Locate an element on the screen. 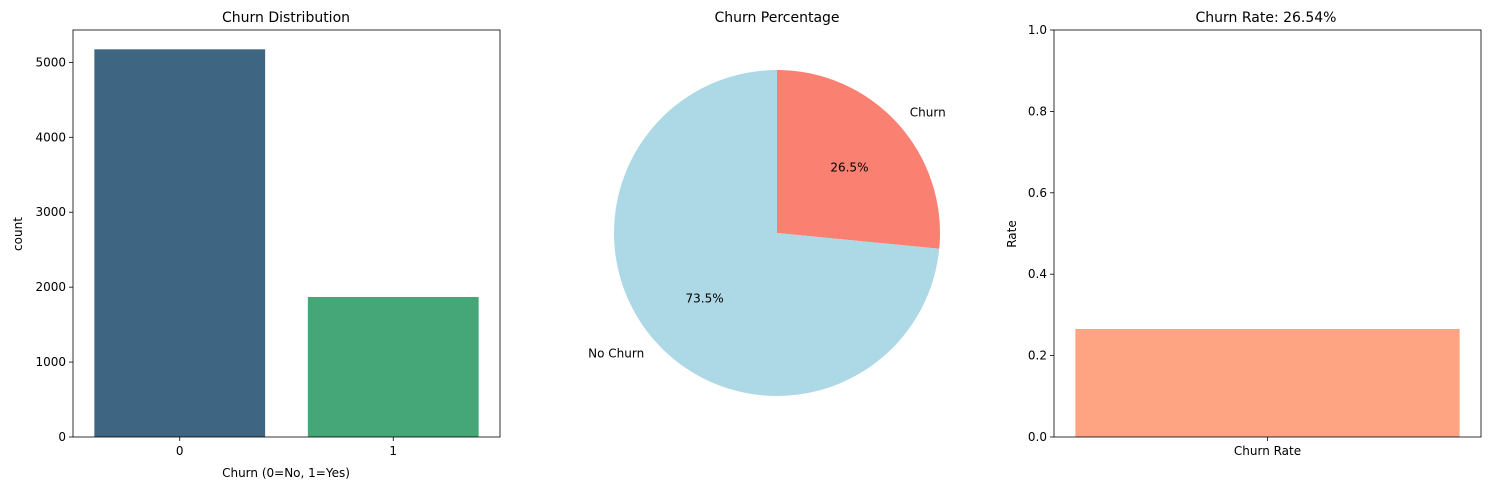  chart3-y-tick-label: 1.0 is located at coordinates (1037, 30).